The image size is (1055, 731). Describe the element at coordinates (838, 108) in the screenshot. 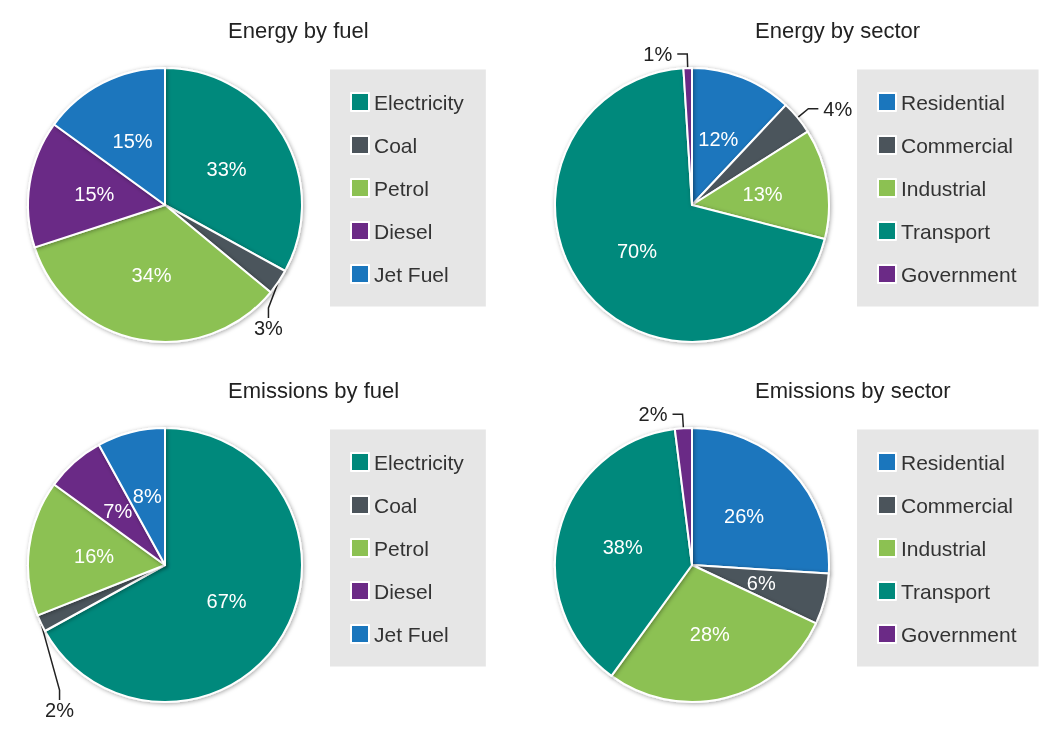

I see `data-label: 4%` at that location.